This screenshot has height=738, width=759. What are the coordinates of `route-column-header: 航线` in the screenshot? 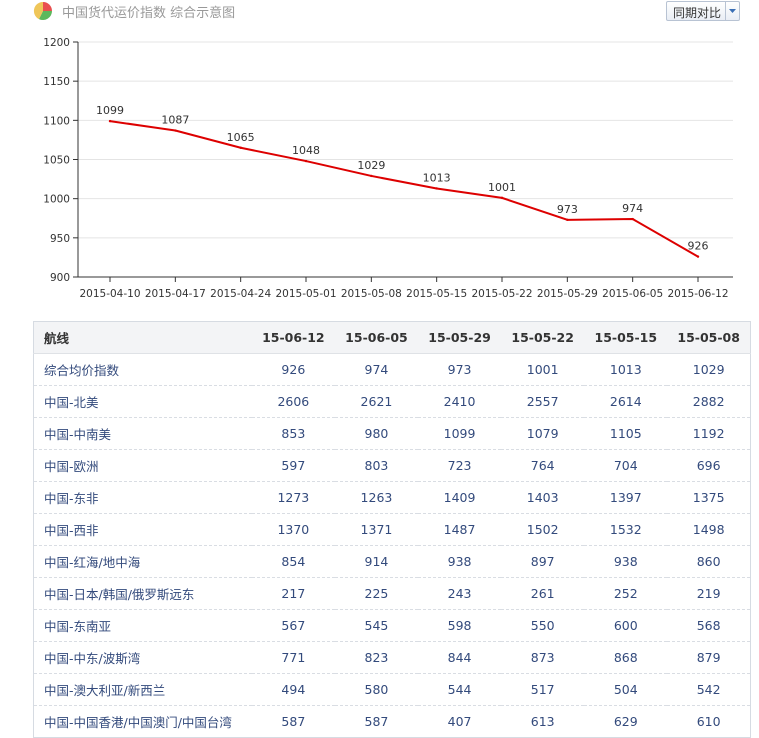 It's located at (142, 337).